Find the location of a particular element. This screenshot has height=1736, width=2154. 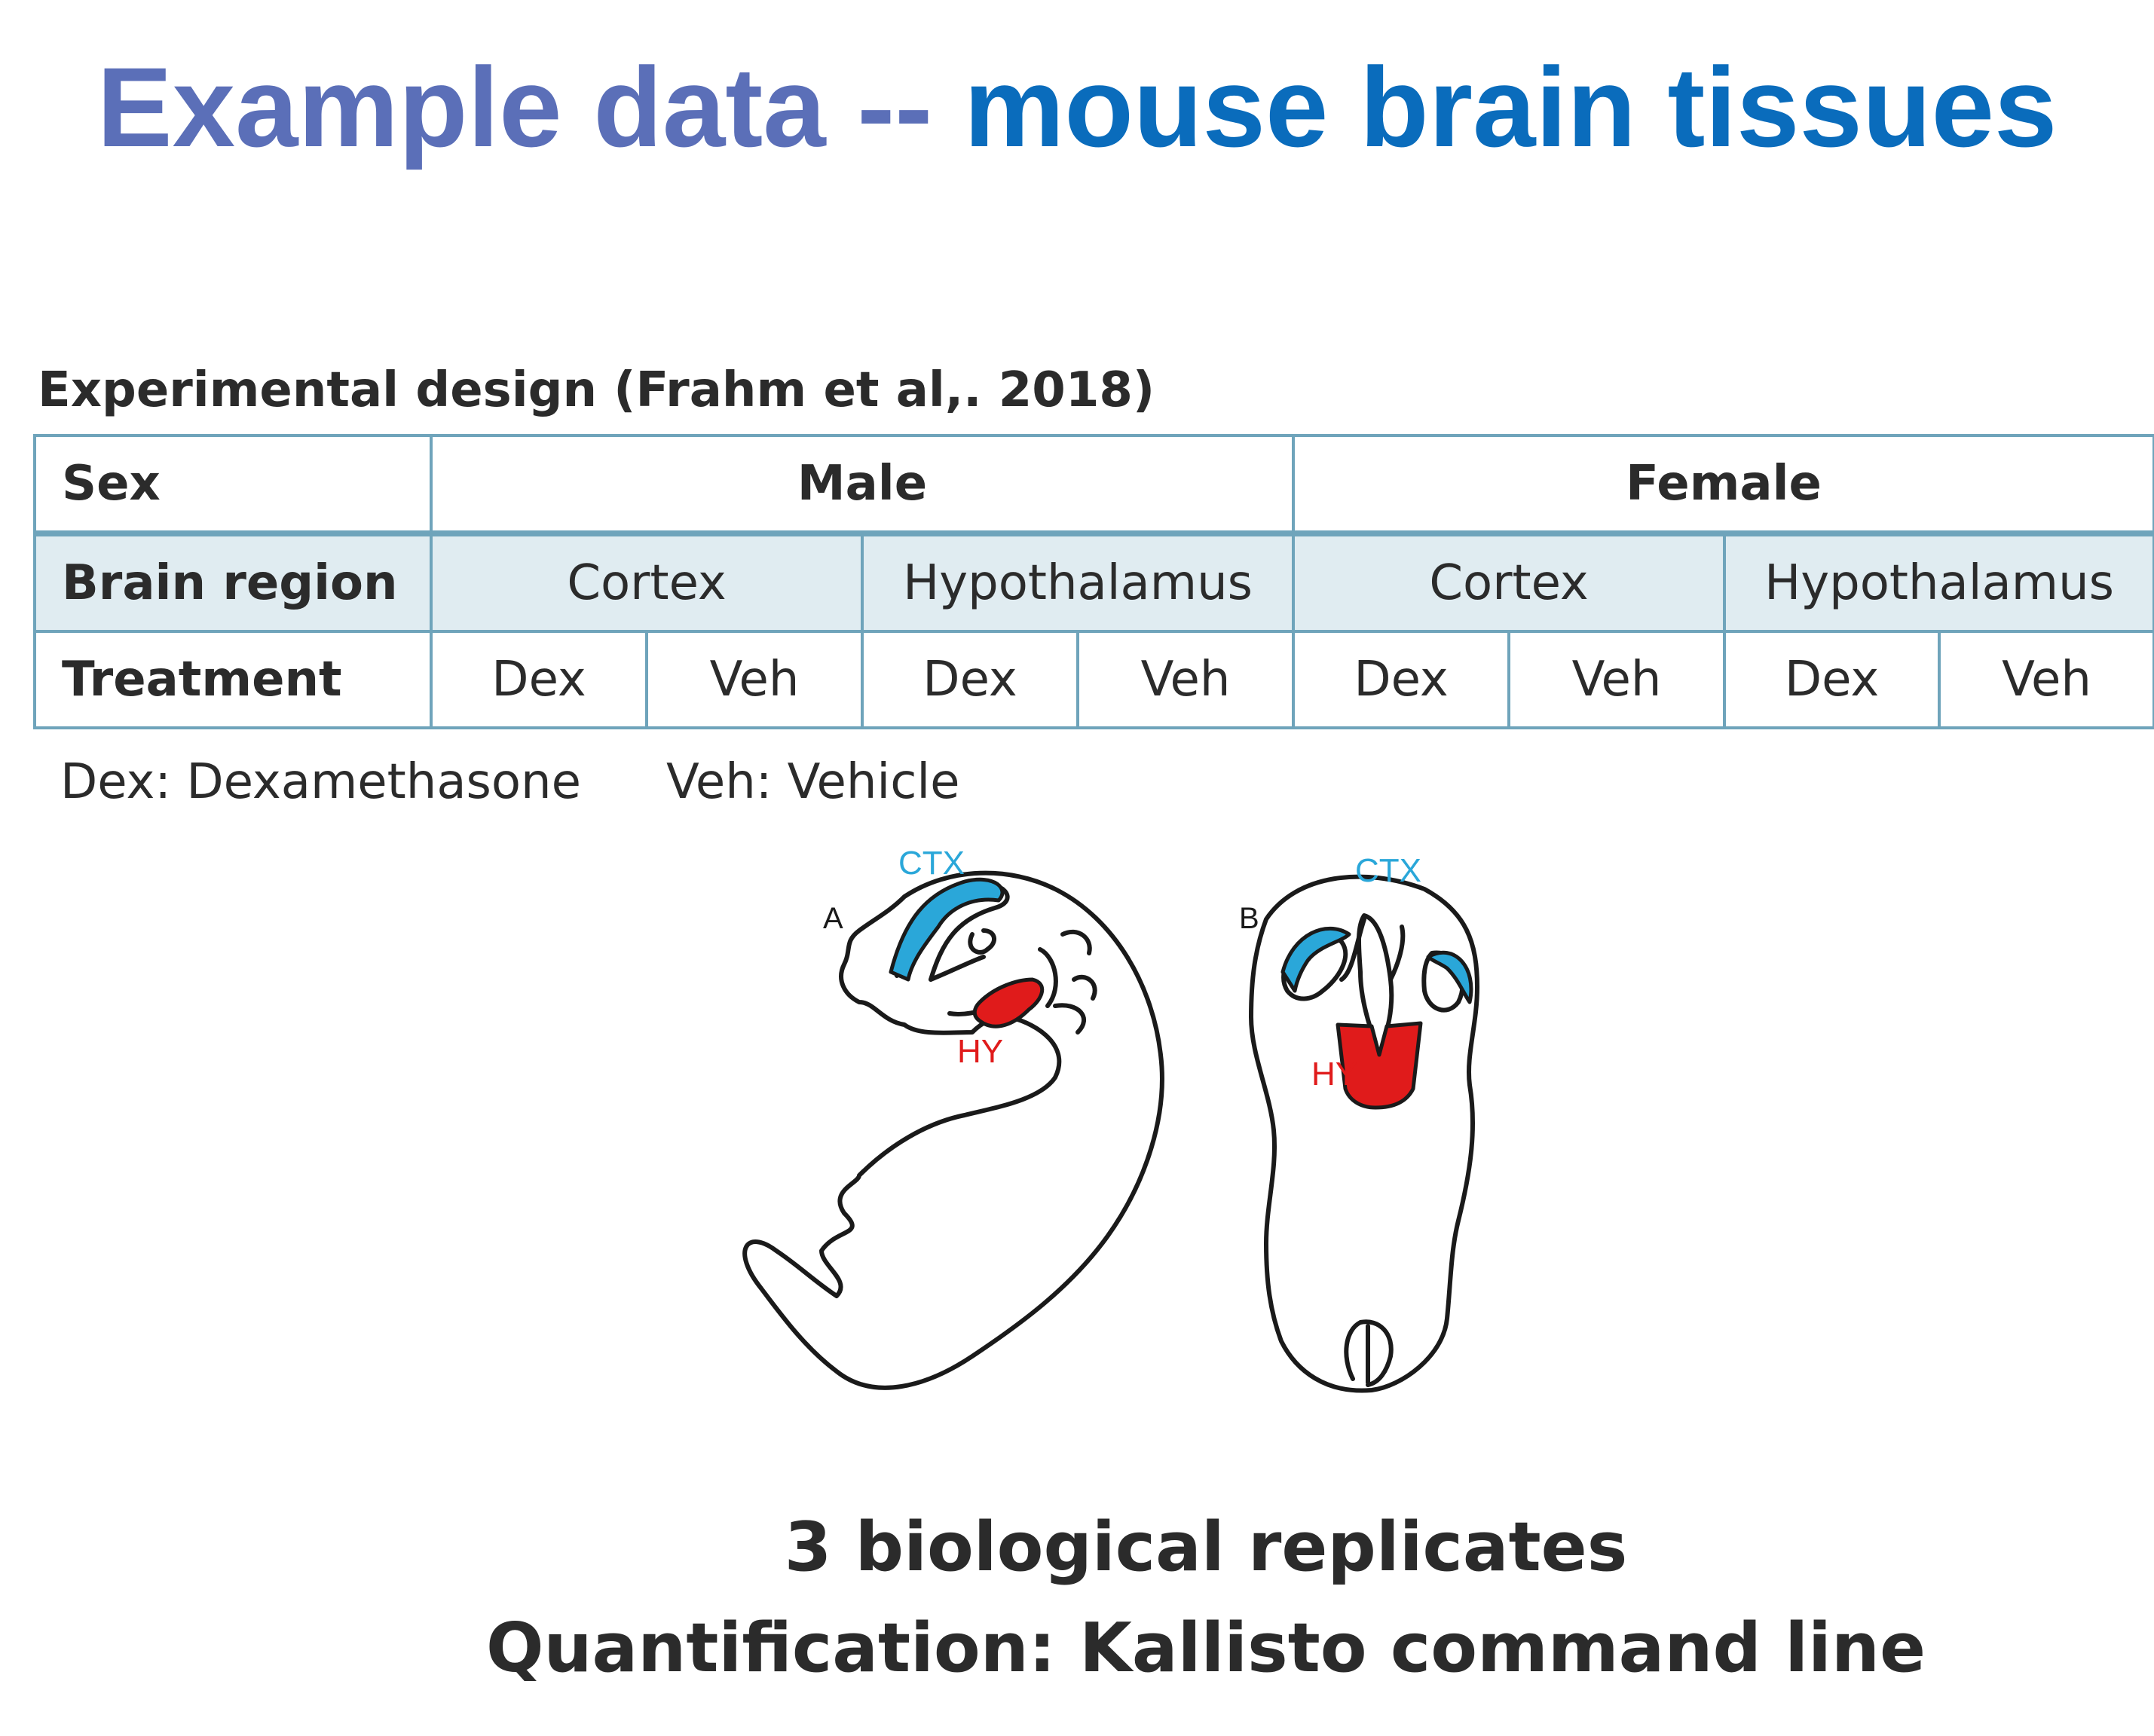

quantification-note: Quantification: Kallisto command line is located at coordinates (1205, 1648).